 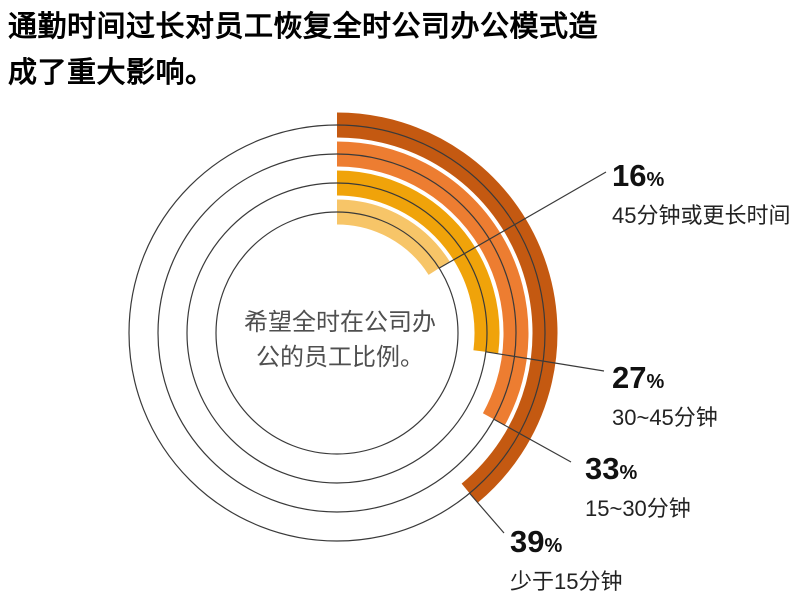 I want to click on leader-line-27pct, so click(x=545, y=361).